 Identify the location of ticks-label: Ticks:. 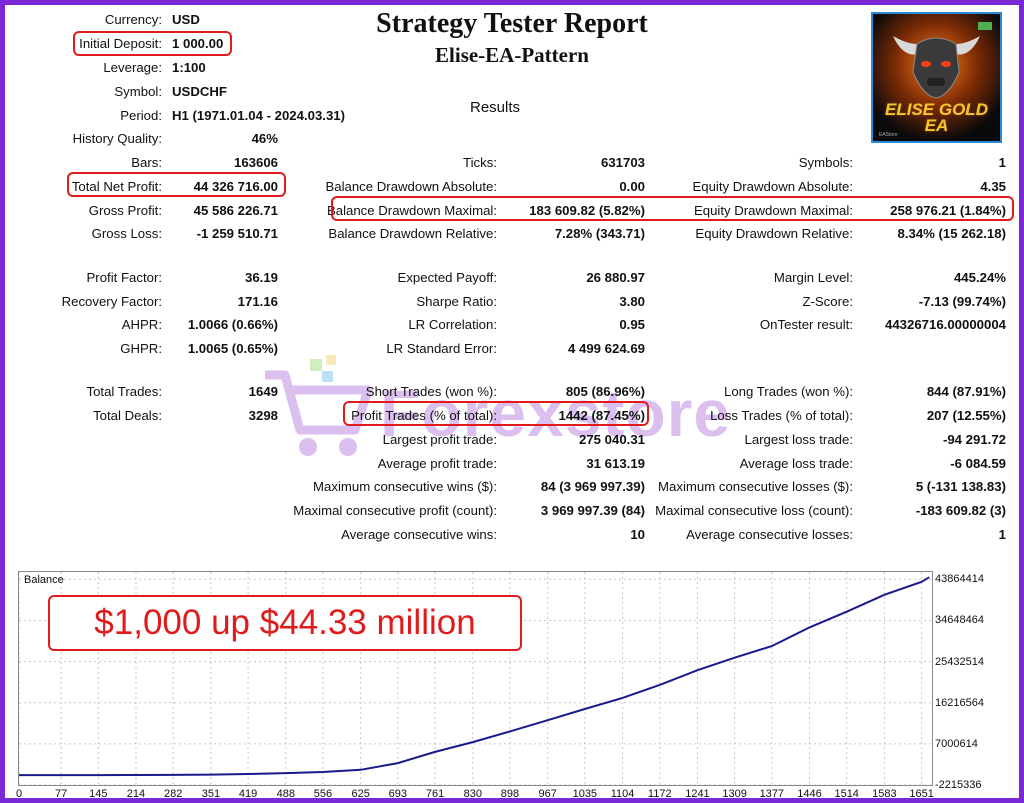
(480, 162).